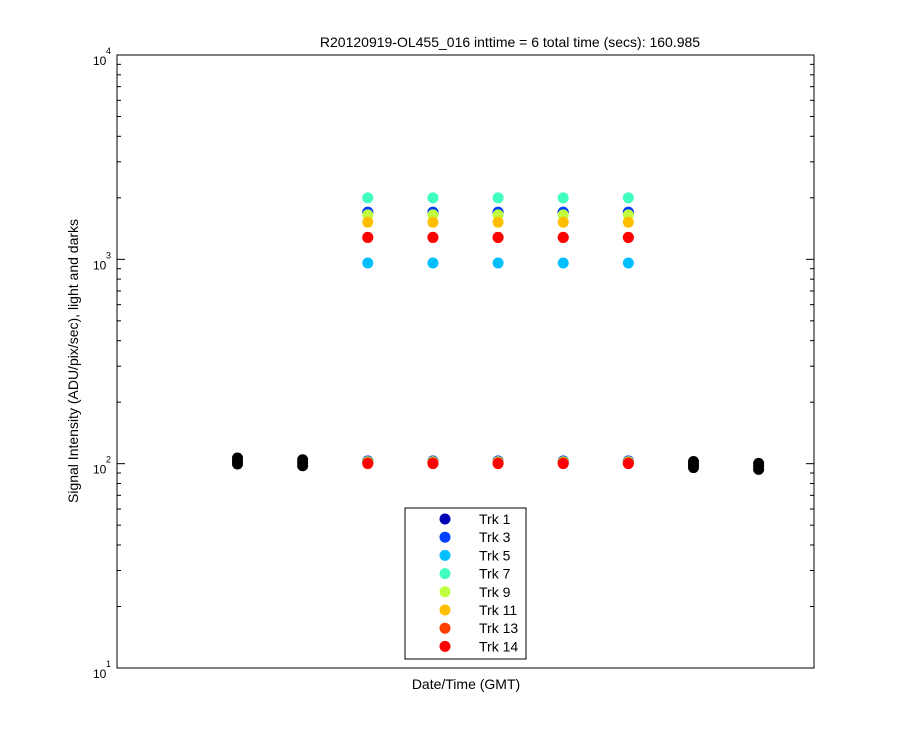 This screenshot has width=900, height=750. What do you see at coordinates (498, 646) in the screenshot?
I see `legend-label: Trk 14` at bounding box center [498, 646].